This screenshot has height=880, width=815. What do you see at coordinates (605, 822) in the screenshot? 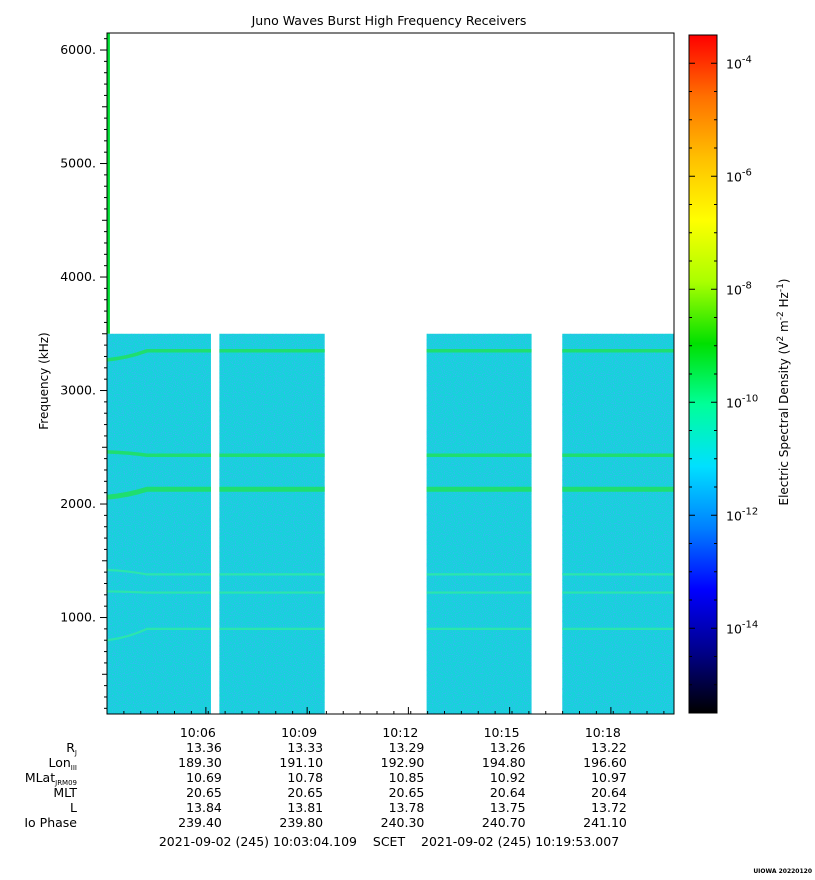
I see `ephemeris-value: 241.10` at bounding box center [605, 822].